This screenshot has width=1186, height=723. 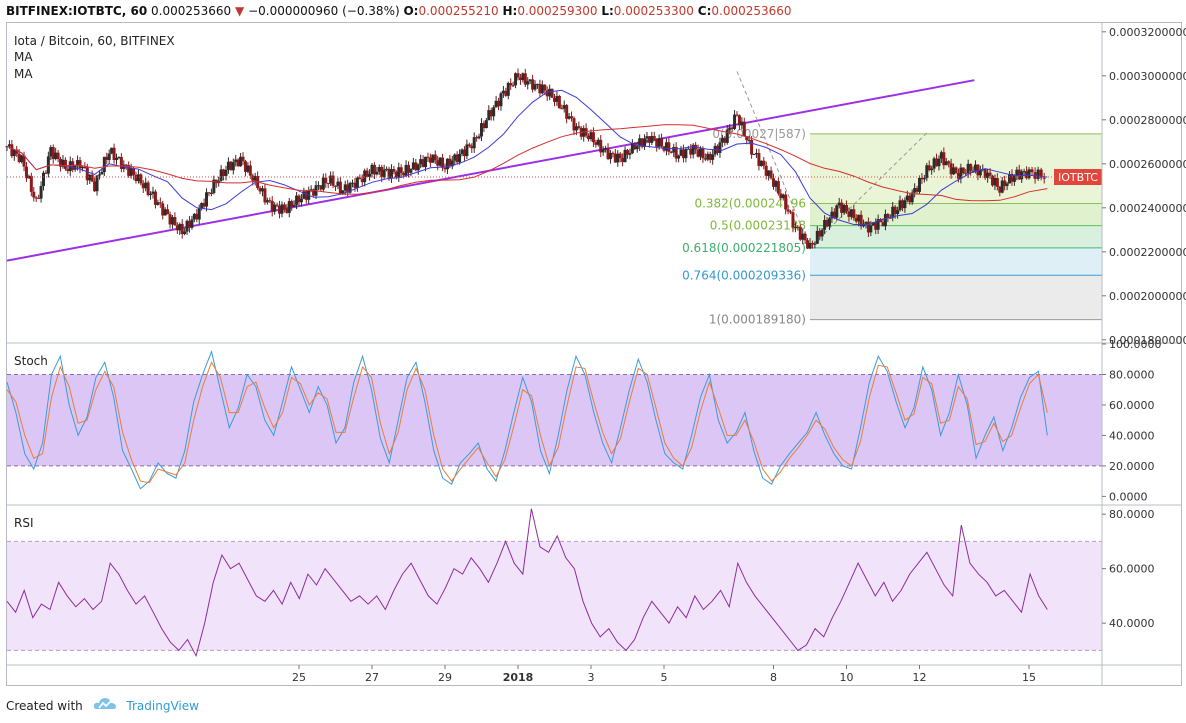 I want to click on tradingview-cloud-icon, so click(x=105, y=707).